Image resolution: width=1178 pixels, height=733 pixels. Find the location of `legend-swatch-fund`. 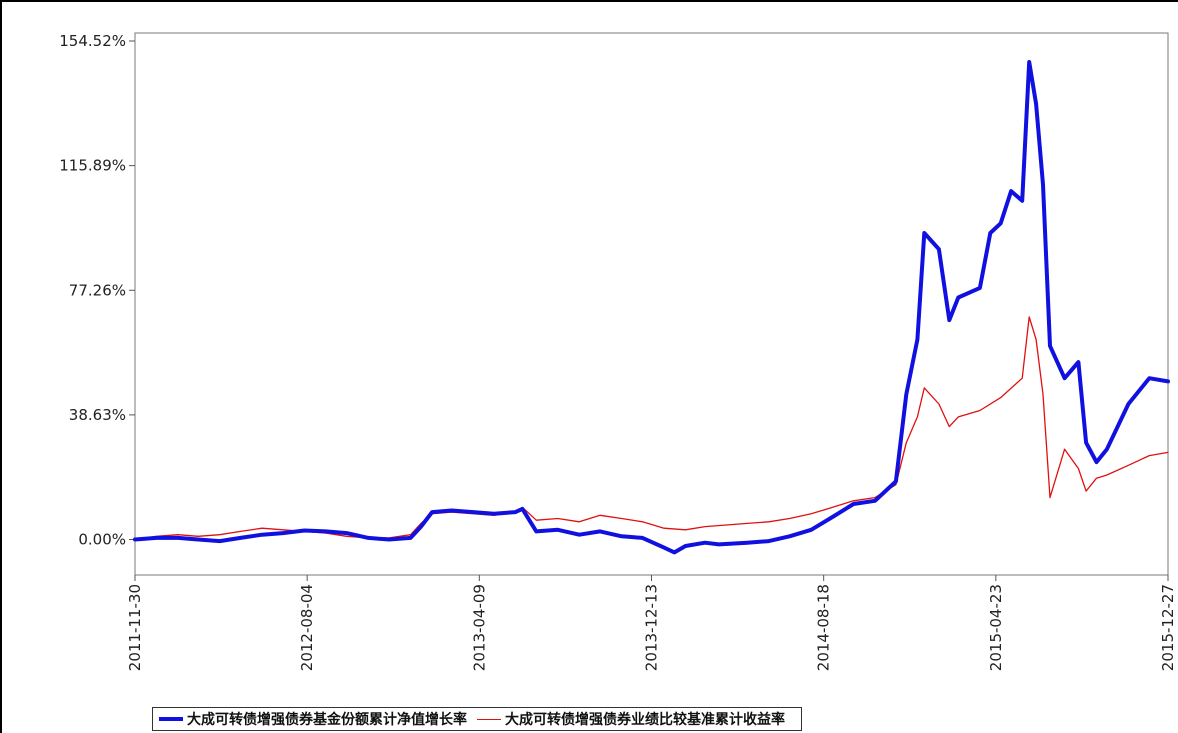

legend-swatch-fund is located at coordinates (171, 719).